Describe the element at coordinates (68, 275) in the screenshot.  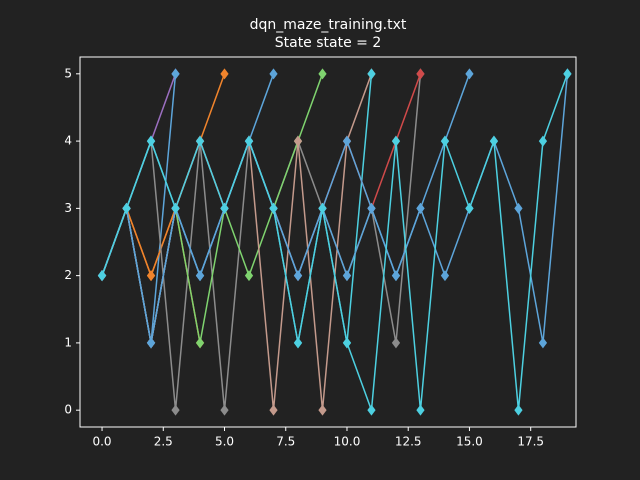
I see `y-tick-label: 2` at that location.